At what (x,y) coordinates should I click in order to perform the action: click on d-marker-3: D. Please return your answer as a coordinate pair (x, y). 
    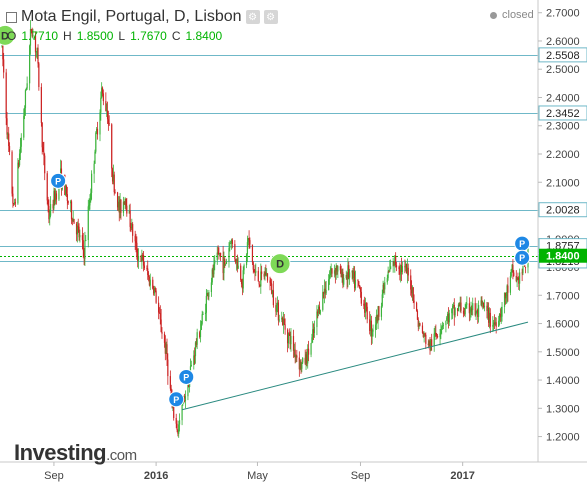
    Looking at the image, I should click on (280, 264).